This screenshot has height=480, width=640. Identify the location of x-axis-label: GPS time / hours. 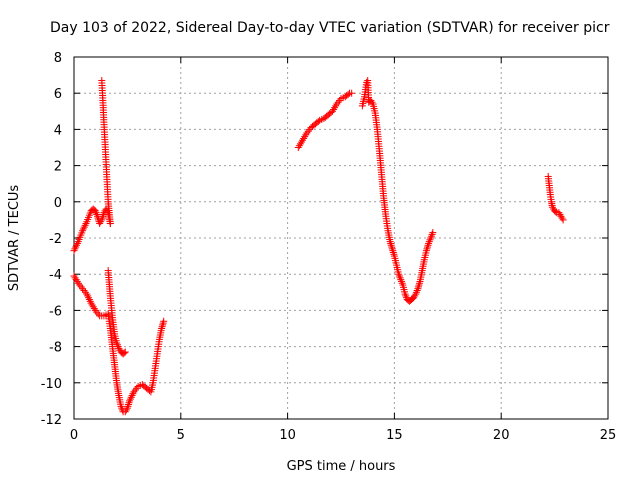
(341, 466).